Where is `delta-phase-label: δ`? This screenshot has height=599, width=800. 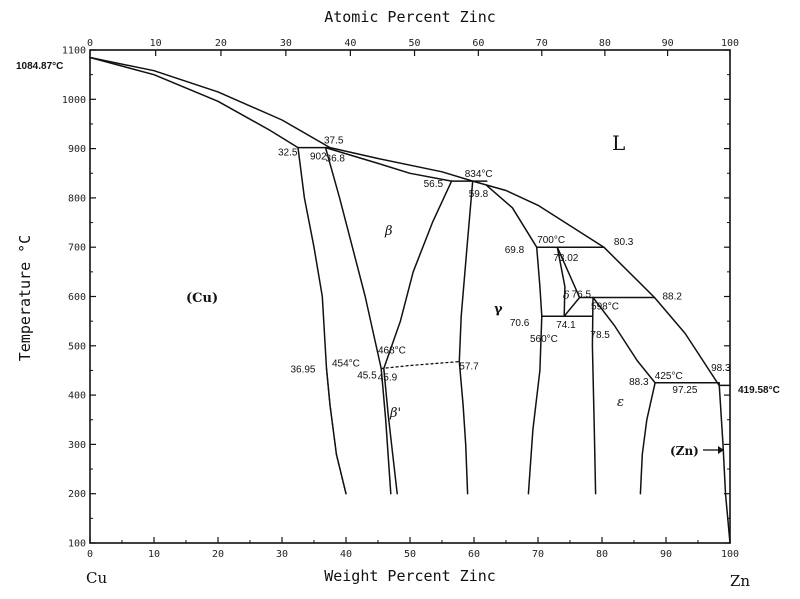 delta-phase-label: δ is located at coordinates (566, 295).